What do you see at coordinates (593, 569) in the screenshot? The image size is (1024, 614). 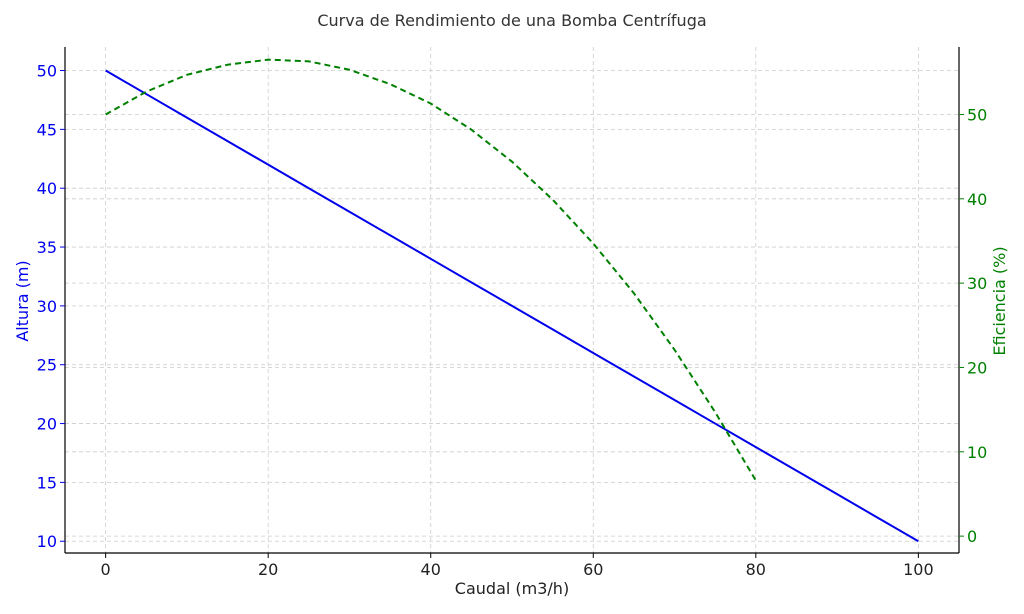 I see `x-tick-label: 60` at bounding box center [593, 569].